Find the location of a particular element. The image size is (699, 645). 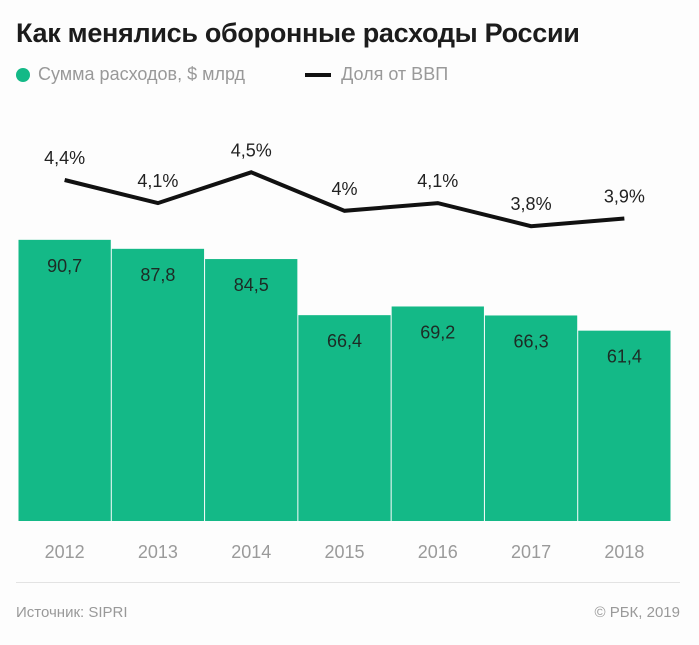

bar-value-label: 66,4 is located at coordinates (344, 341).